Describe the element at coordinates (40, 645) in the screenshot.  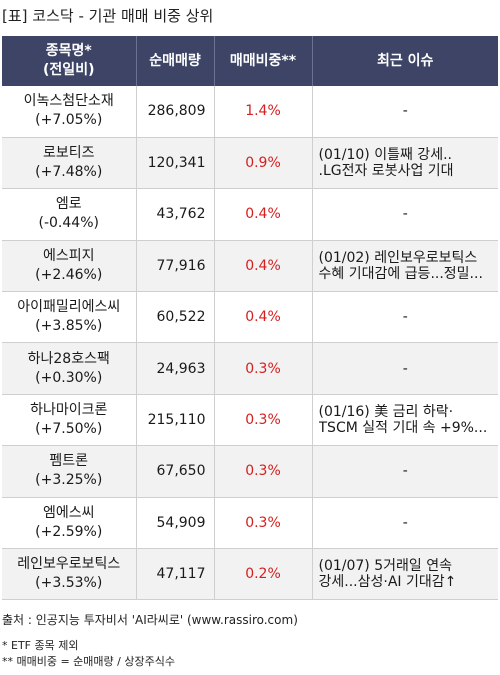
I see `footnote-etf: * ETF 종목 제외` at that location.